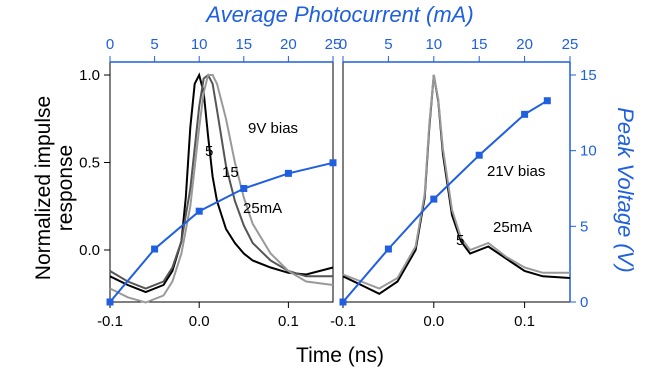 The image size is (650, 376). I want to click on left-axis-title-line1: Normalized impulse, so click(43, 188).